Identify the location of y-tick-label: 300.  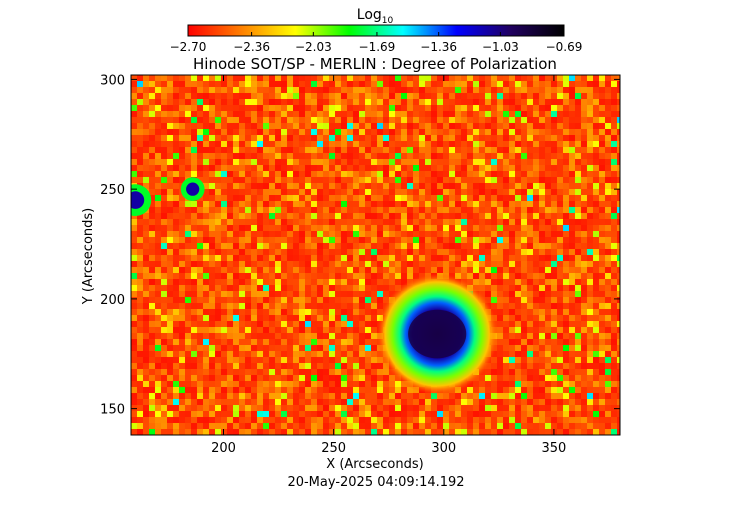
(112, 80).